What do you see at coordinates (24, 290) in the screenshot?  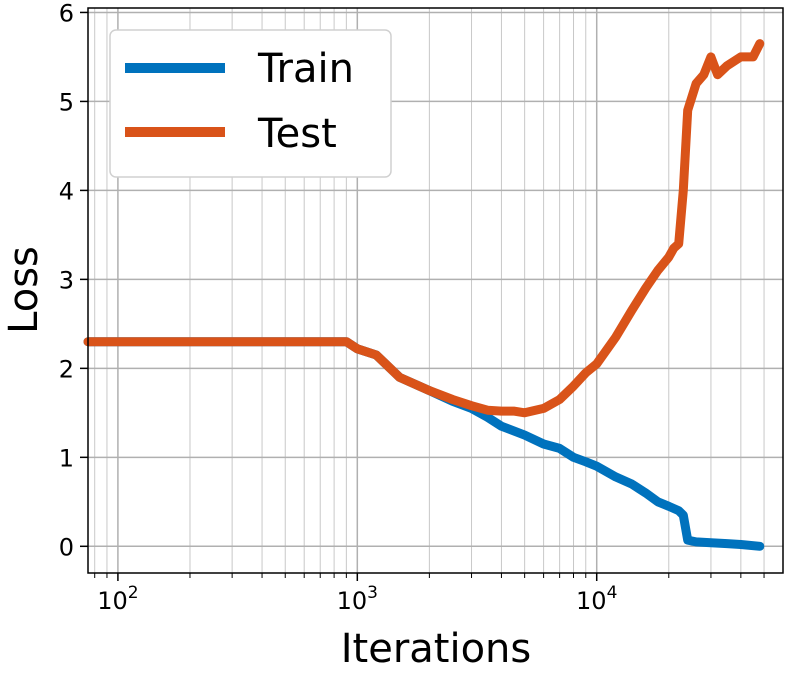 I see `y-axis-title: Loss` at bounding box center [24, 290].